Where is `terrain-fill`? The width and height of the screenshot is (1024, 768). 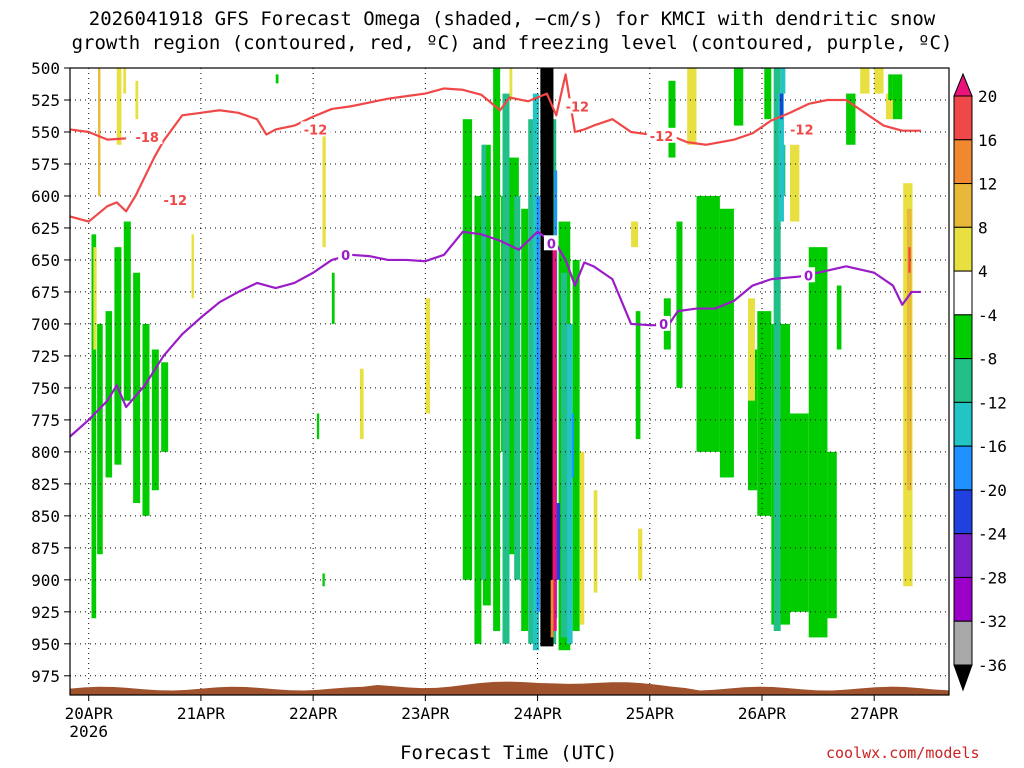 terrain-fill is located at coordinates (509, 688).